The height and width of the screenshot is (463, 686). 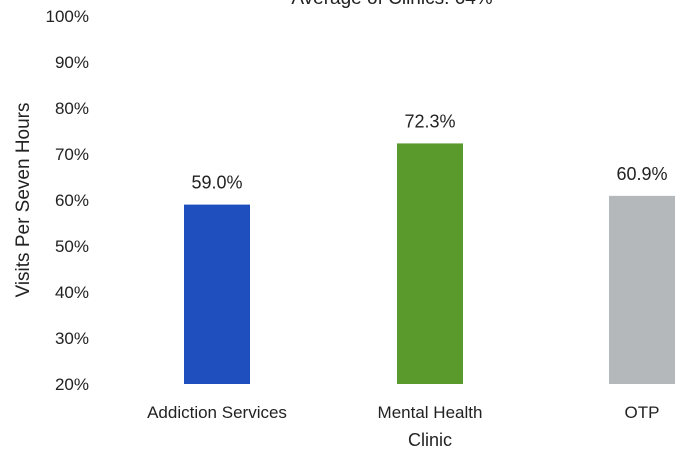 I want to click on y-tick-label: 90%, so click(x=72, y=62).